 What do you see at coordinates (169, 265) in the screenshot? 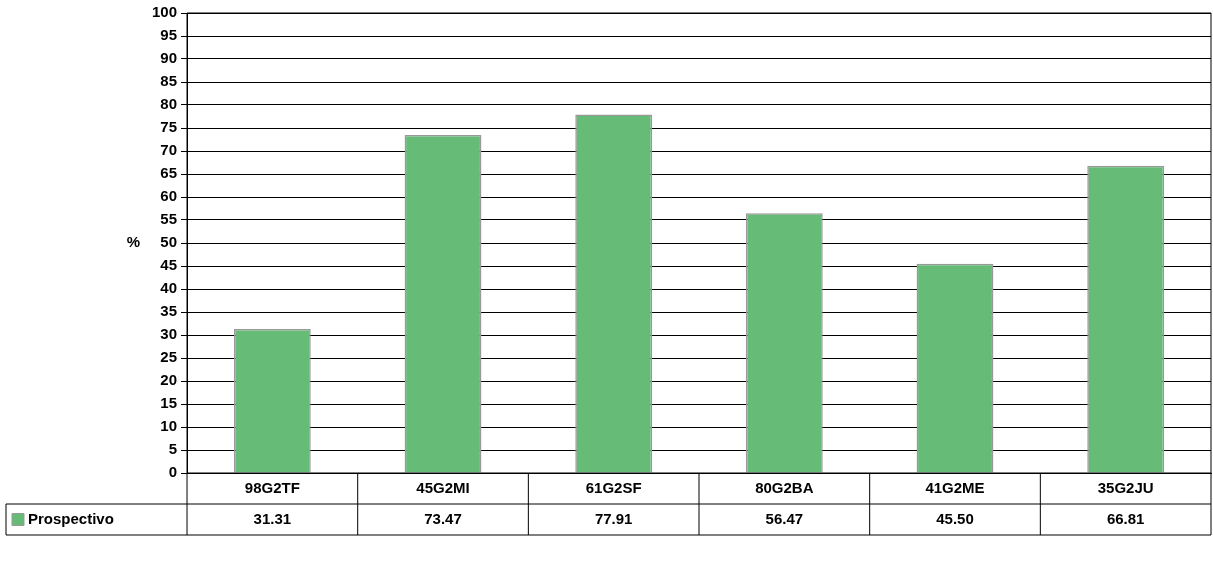
I see `y-tick-label: 45` at bounding box center [169, 265].